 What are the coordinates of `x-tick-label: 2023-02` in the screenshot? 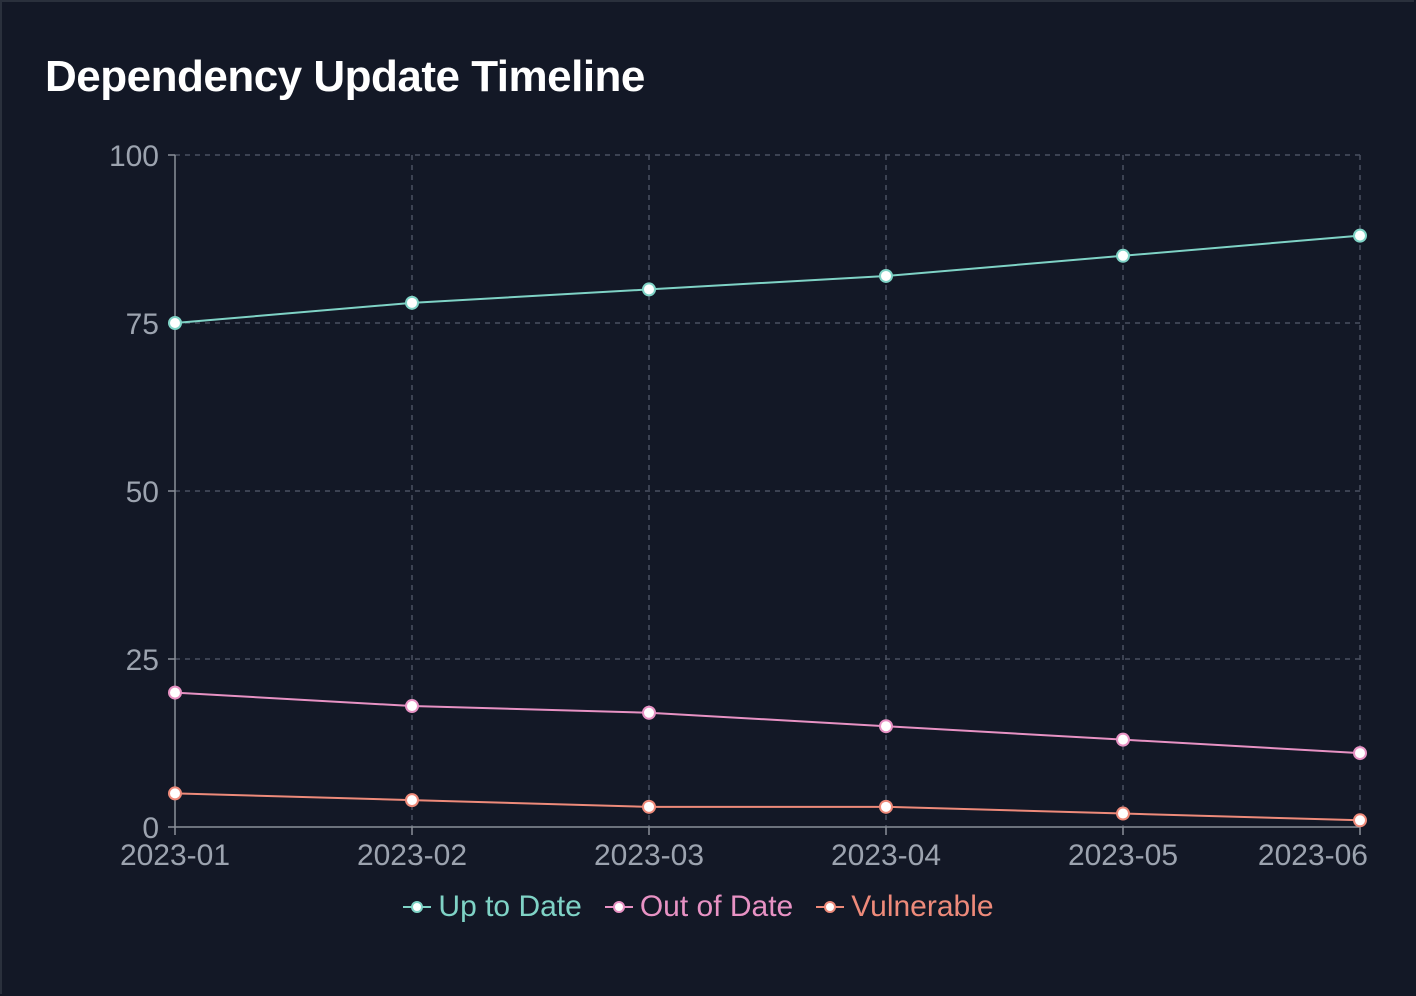 It's located at (412, 855).